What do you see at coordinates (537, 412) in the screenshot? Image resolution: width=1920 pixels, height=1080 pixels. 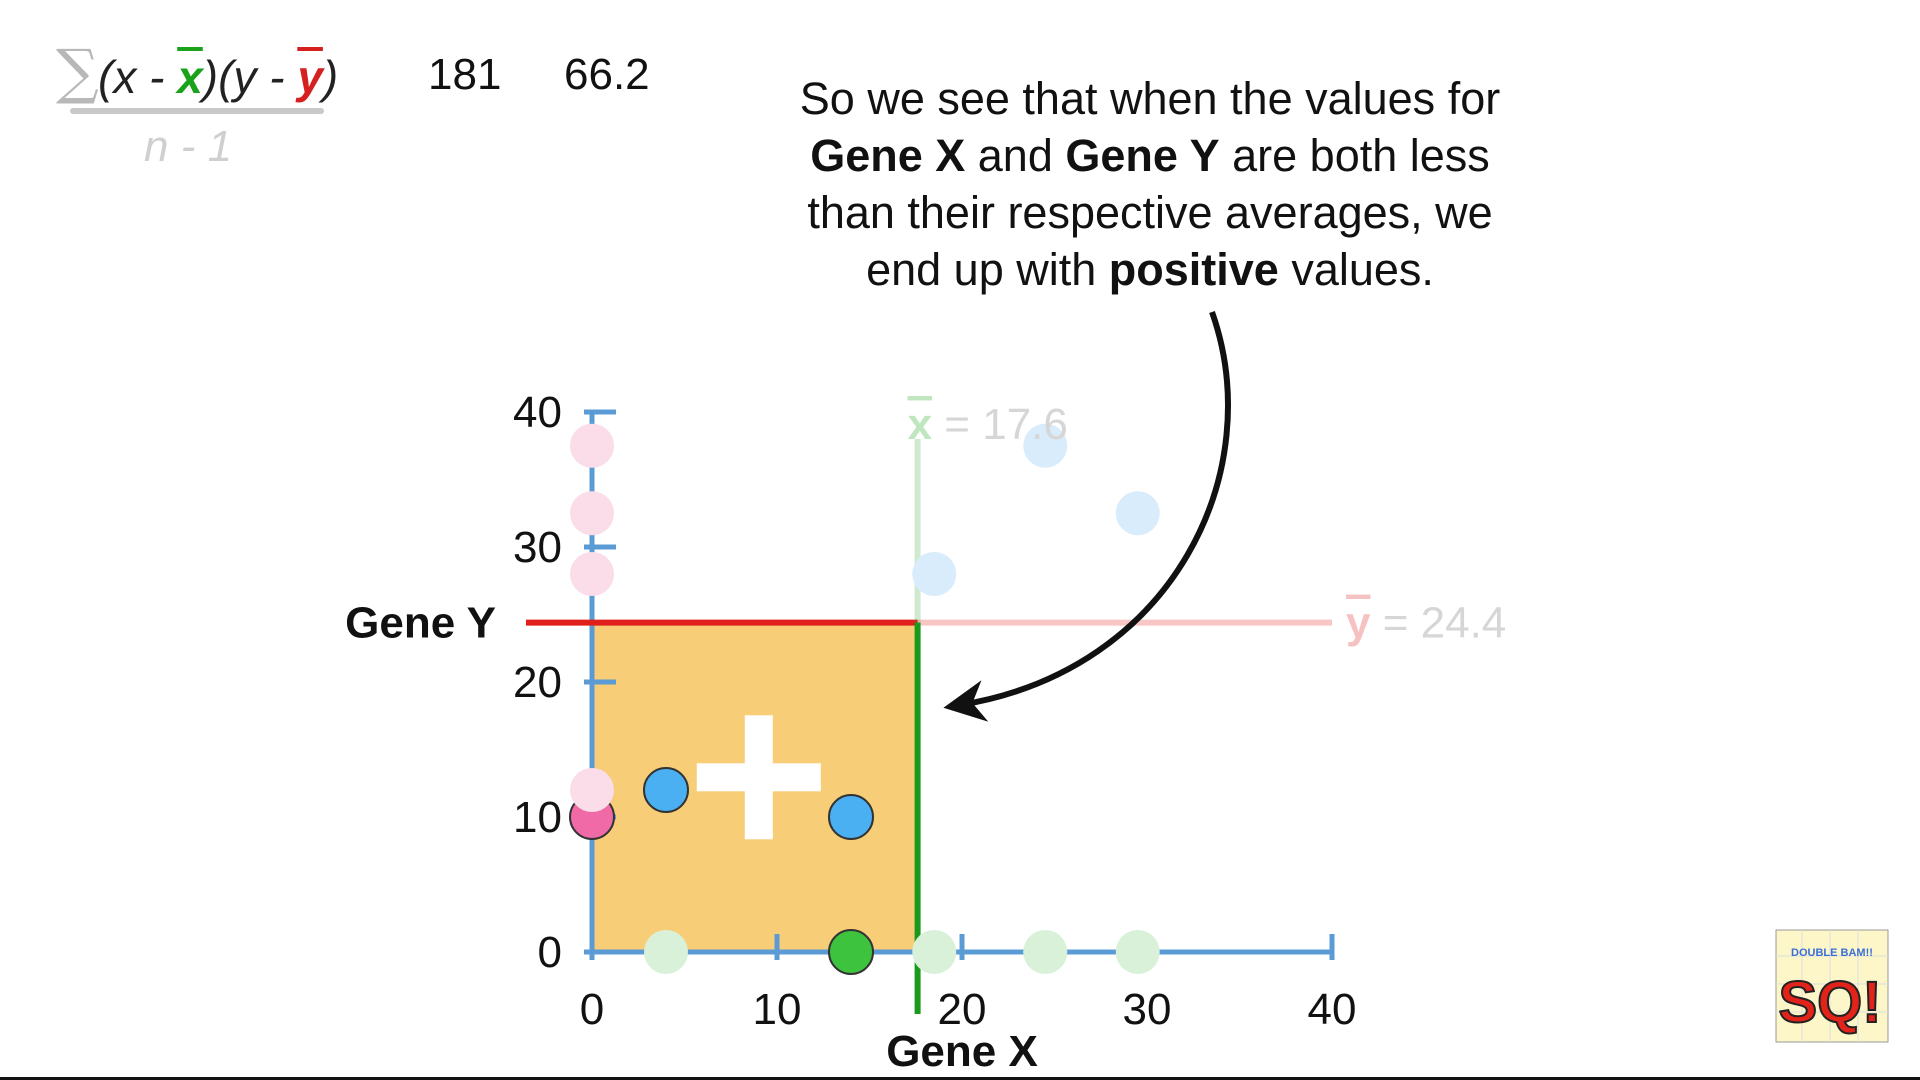 I see `y-tick-label: 40` at bounding box center [537, 412].